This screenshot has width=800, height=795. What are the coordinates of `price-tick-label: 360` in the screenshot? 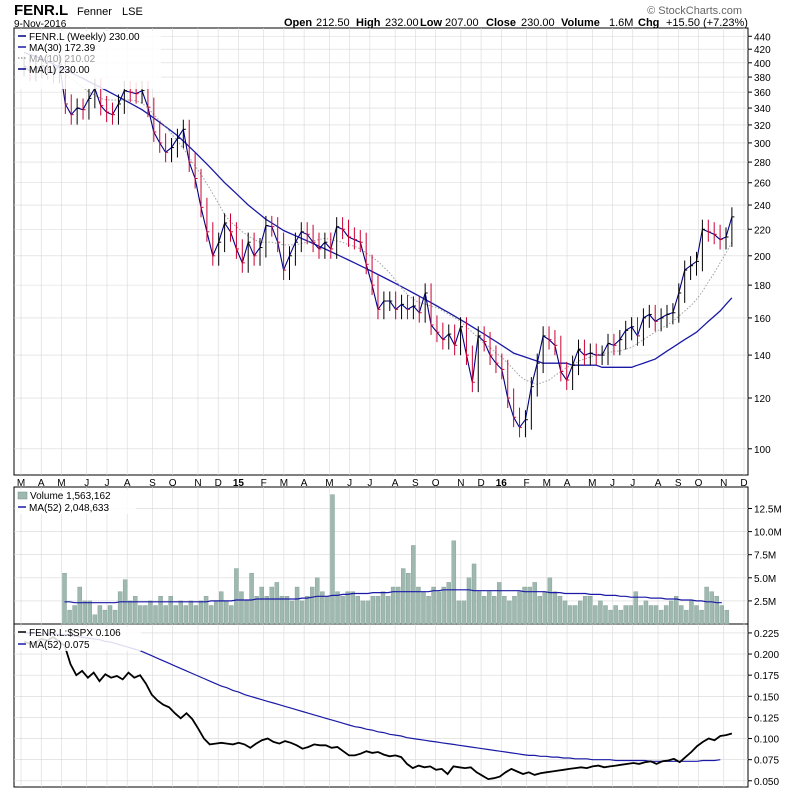 It's located at (762, 93).